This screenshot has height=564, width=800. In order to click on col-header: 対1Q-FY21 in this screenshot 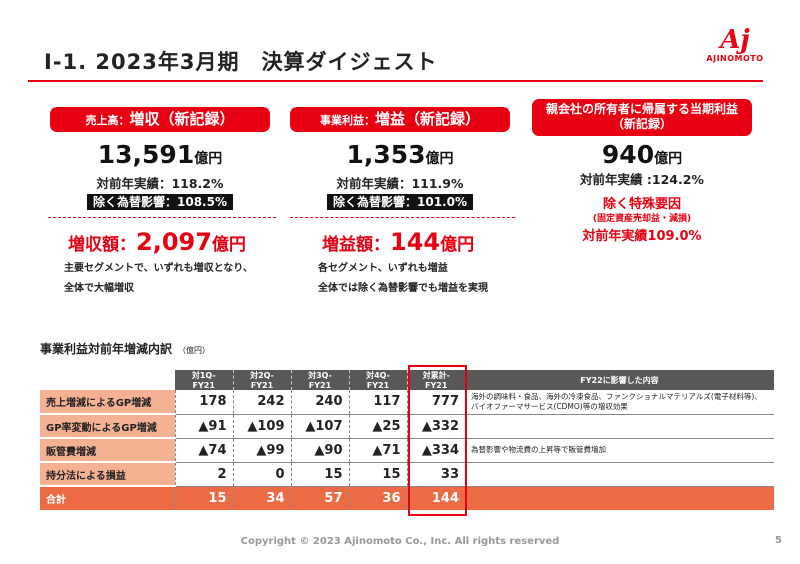, I will do `click(204, 380)`.